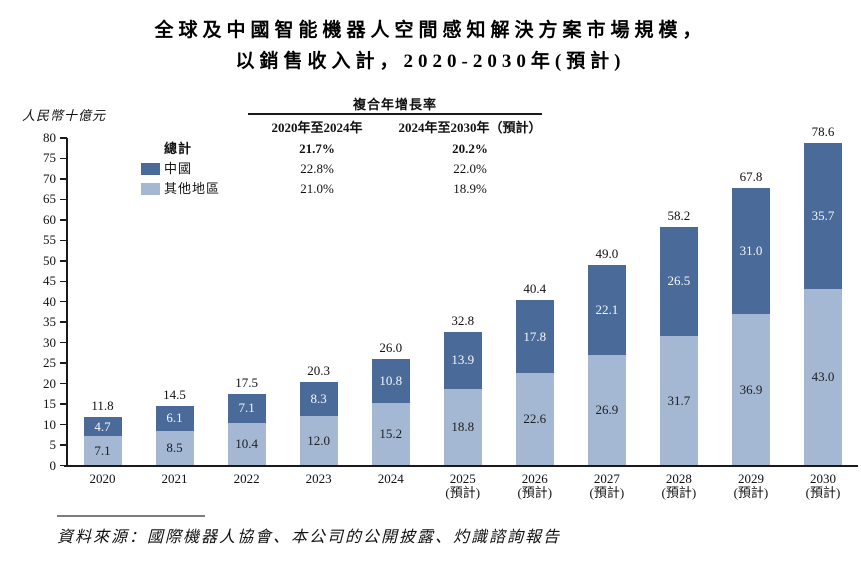 This screenshot has height=565, width=861. What do you see at coordinates (430, 170) in the screenshot?
I see `cagr-row: 中國 22.8% 22.0%` at bounding box center [430, 170].